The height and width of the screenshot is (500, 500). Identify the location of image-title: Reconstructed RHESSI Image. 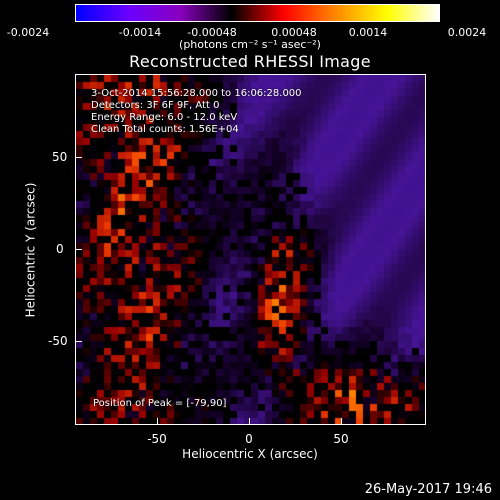
(250, 61).